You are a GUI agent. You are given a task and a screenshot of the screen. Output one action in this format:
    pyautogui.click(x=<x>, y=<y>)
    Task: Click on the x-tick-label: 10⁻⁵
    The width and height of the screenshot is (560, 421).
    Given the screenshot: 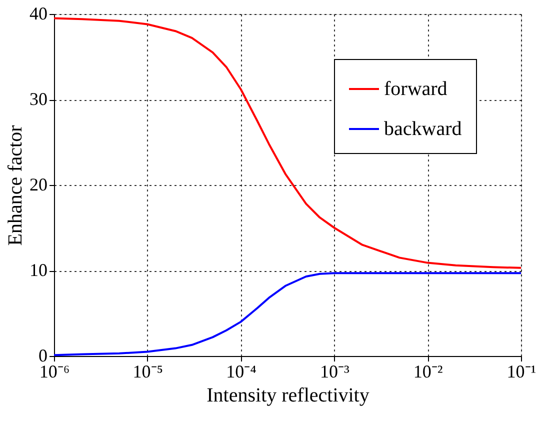 What is the action you would take?
    pyautogui.click(x=148, y=372)
    